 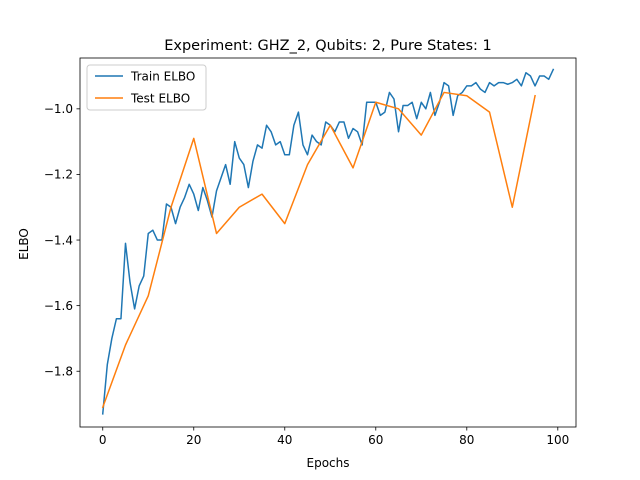 What do you see at coordinates (162, 76) in the screenshot?
I see `legend-label: Train ELBO` at bounding box center [162, 76].